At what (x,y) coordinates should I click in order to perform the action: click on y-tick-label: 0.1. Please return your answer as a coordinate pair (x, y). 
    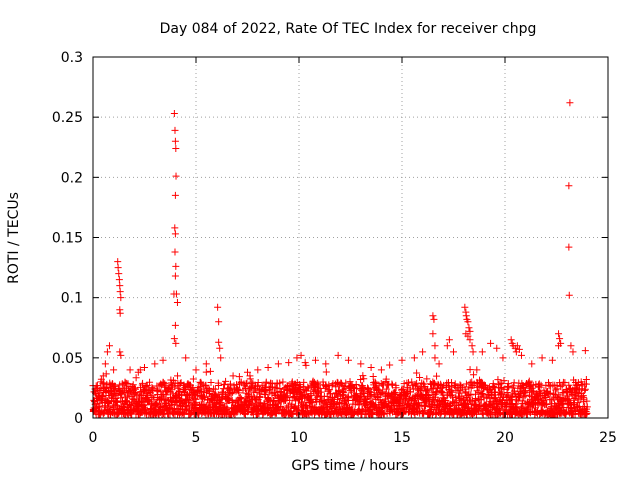
    Looking at the image, I should click on (72, 299).